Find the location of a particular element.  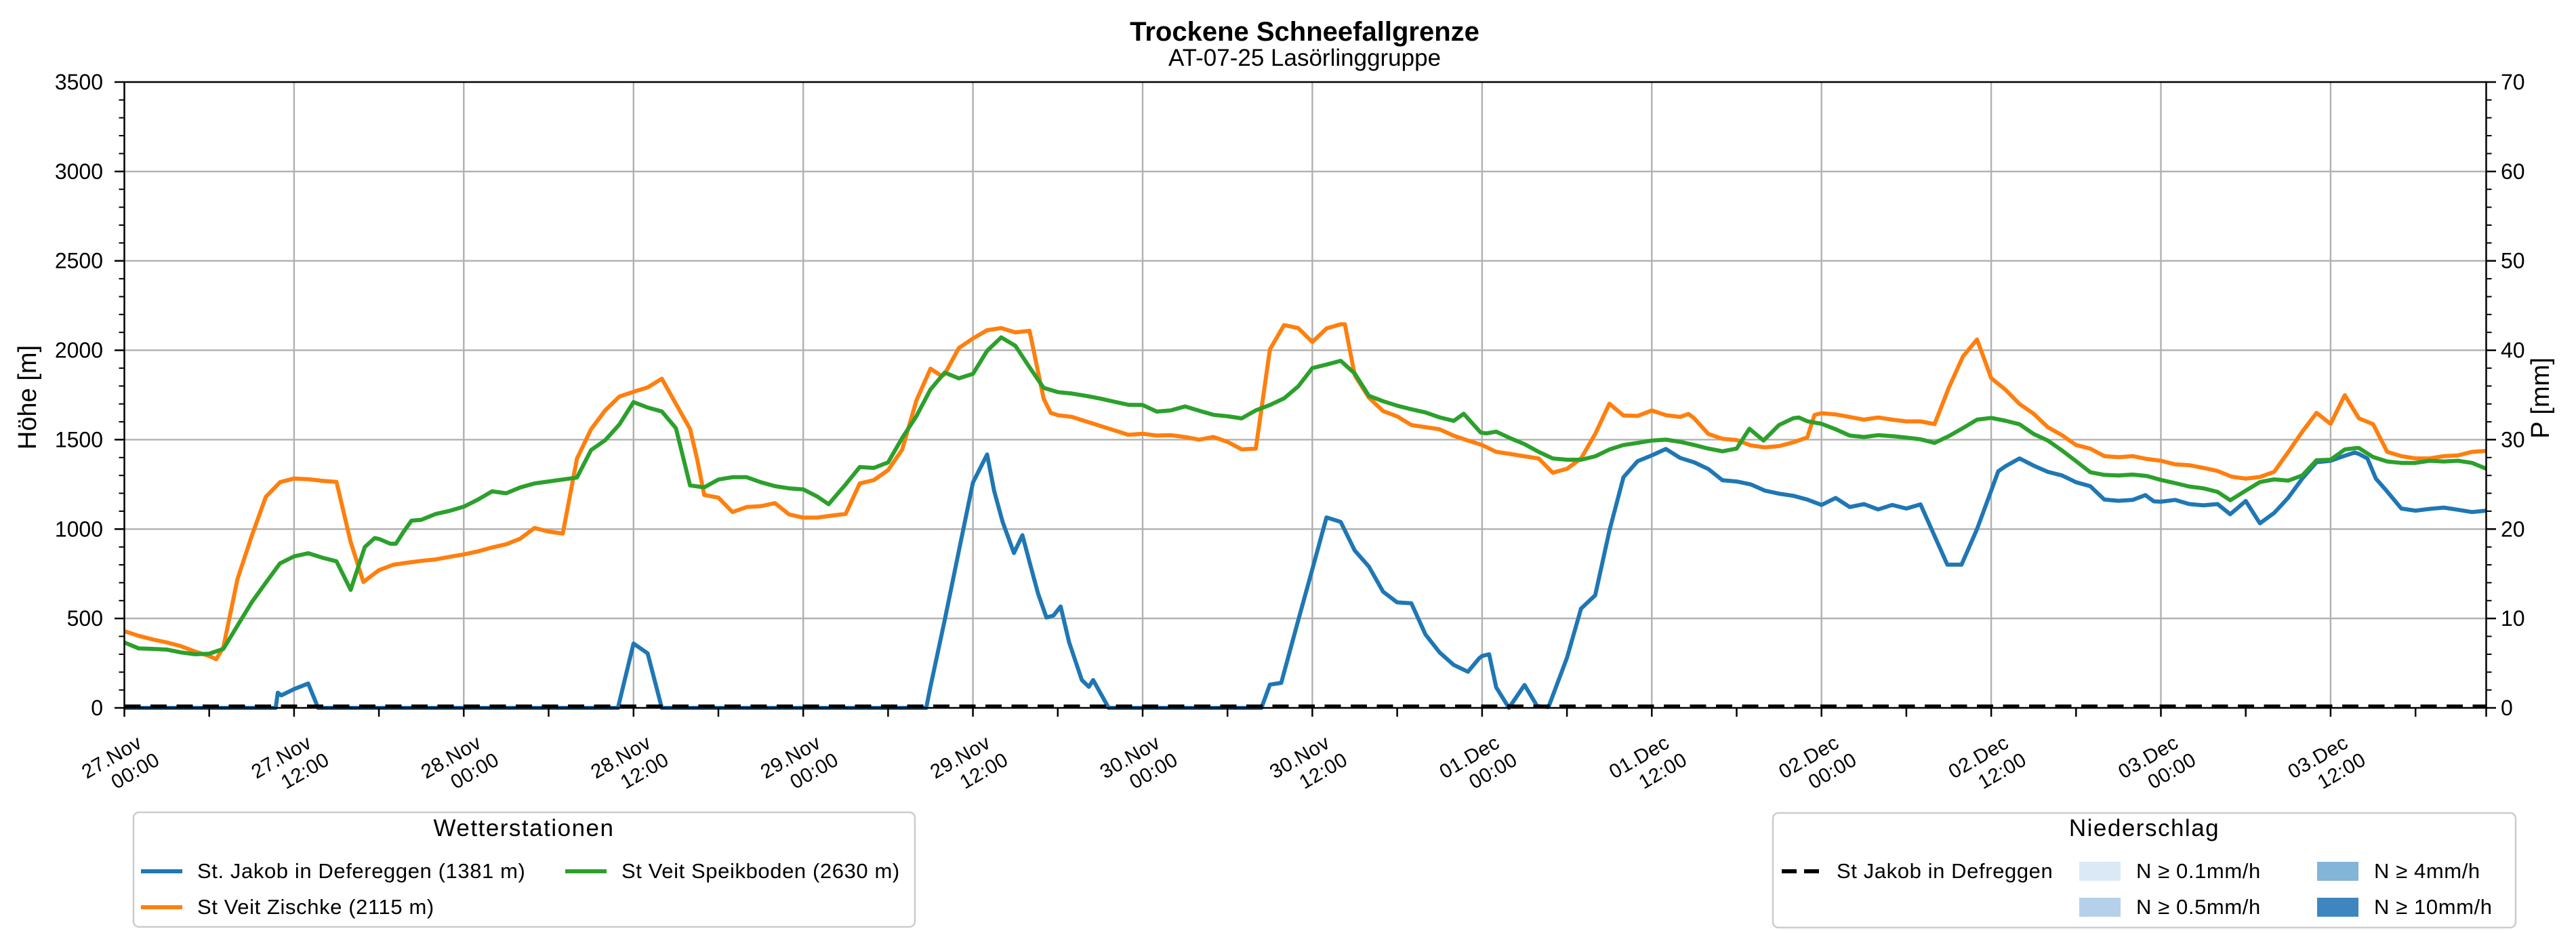

svg-text:St. Jakob in Defereggen (1381: St. Jakob in Defereggen (1381 m) is located at coordinates (361, 871).